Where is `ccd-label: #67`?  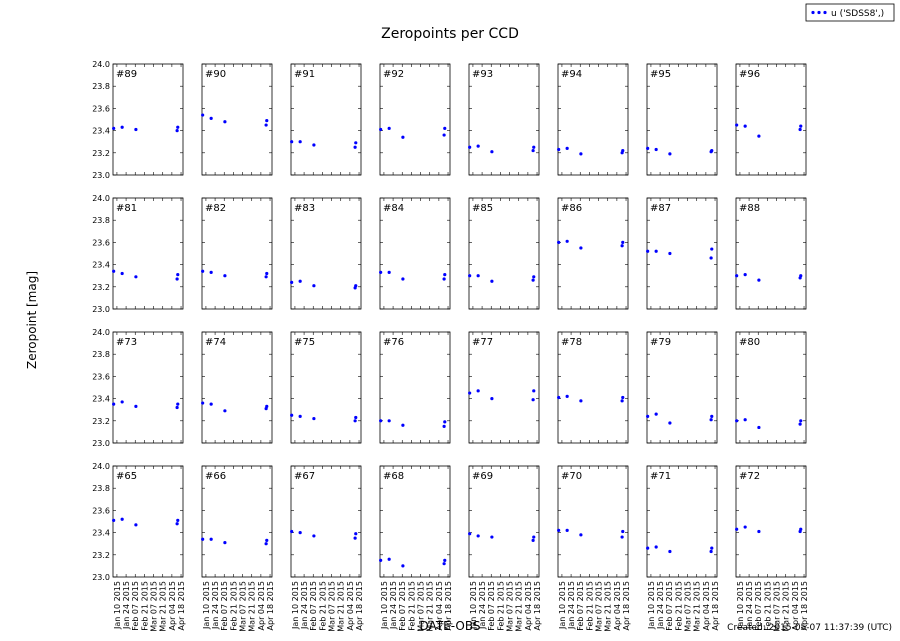
ccd-label: #67 is located at coordinates (304, 476).